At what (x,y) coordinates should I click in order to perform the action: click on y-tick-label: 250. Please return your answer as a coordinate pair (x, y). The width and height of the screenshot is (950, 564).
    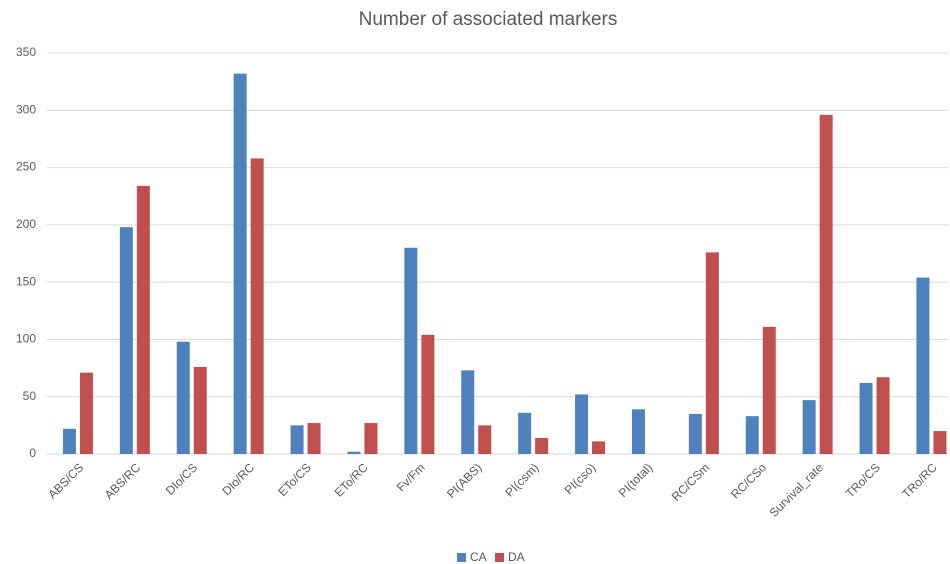
    Looking at the image, I should click on (26, 167).